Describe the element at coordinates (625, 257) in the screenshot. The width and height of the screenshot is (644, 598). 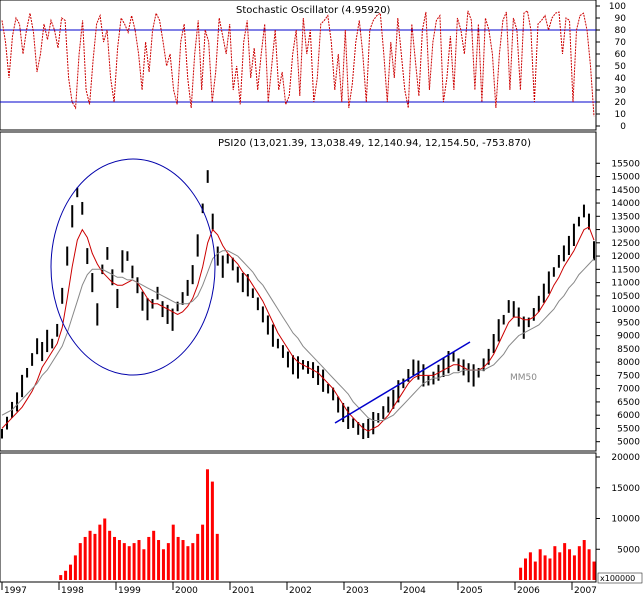
I see `price-ytick-label: 12000` at that location.